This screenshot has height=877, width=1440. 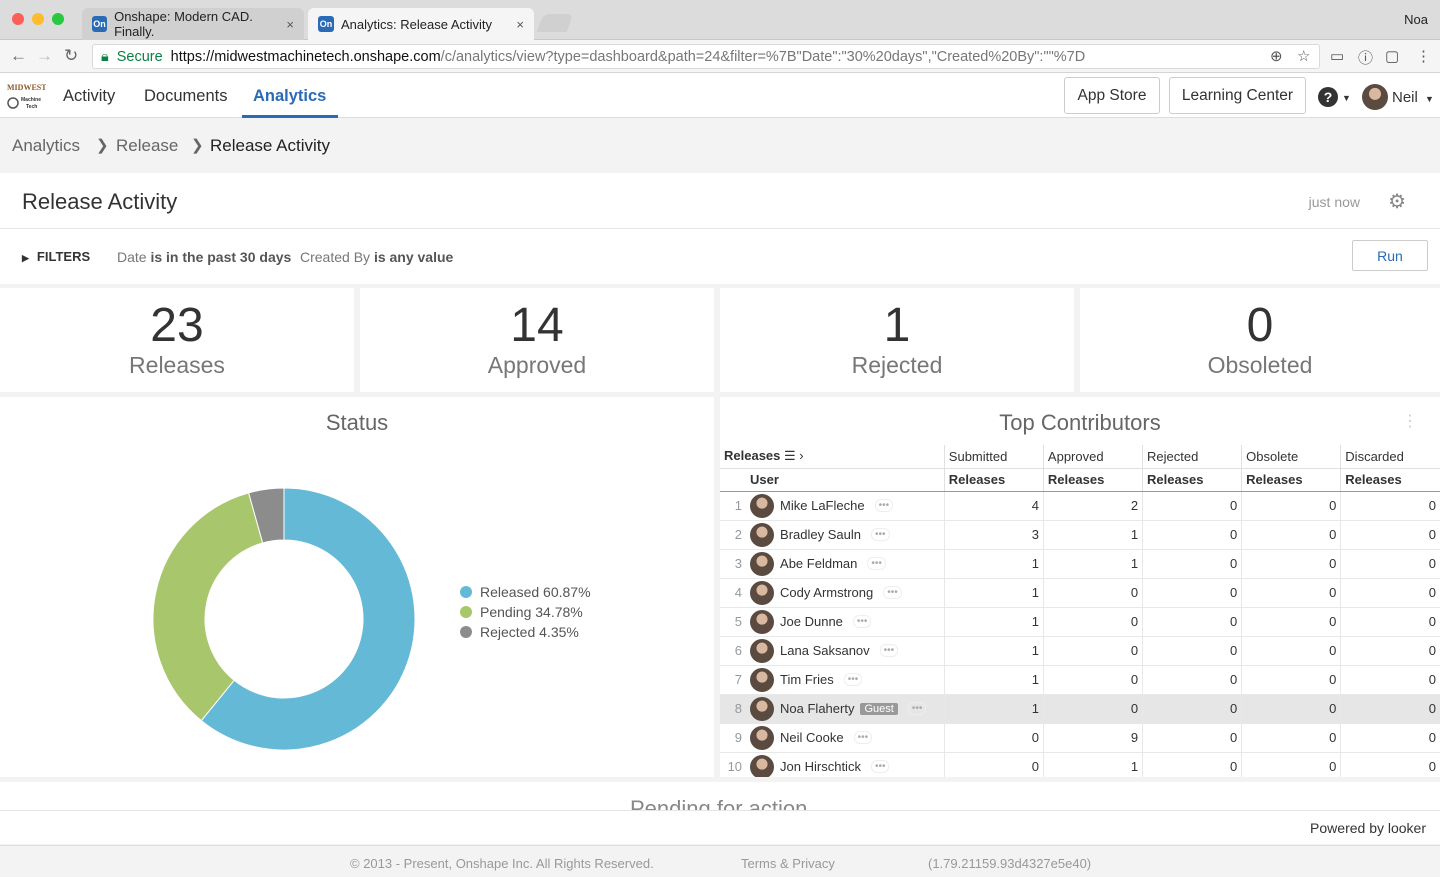 I want to click on help-icon: ?, so click(x=1328, y=97).